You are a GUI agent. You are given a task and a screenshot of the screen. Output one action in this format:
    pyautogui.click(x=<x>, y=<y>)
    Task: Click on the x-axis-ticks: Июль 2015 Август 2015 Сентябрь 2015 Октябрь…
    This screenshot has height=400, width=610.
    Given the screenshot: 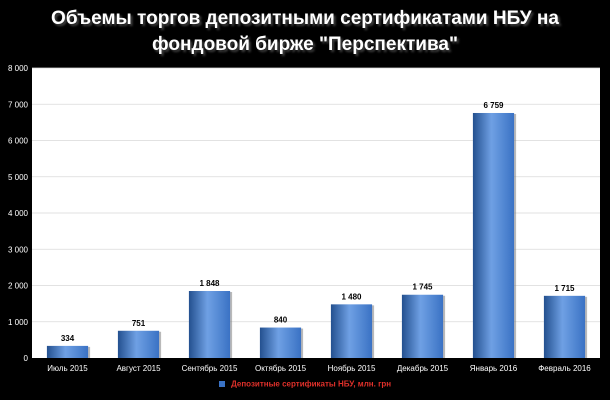 What is the action you would take?
    pyautogui.click(x=319, y=368)
    